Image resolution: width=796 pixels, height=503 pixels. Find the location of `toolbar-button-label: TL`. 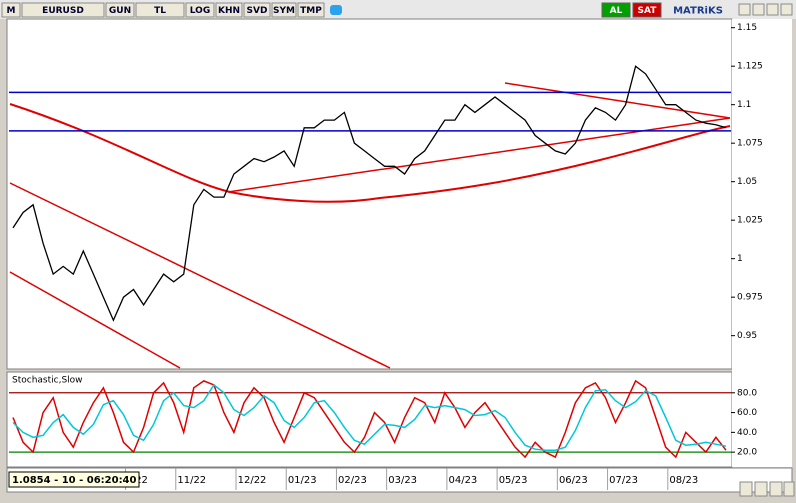

toolbar-button-label: TL is located at coordinates (160, 11).